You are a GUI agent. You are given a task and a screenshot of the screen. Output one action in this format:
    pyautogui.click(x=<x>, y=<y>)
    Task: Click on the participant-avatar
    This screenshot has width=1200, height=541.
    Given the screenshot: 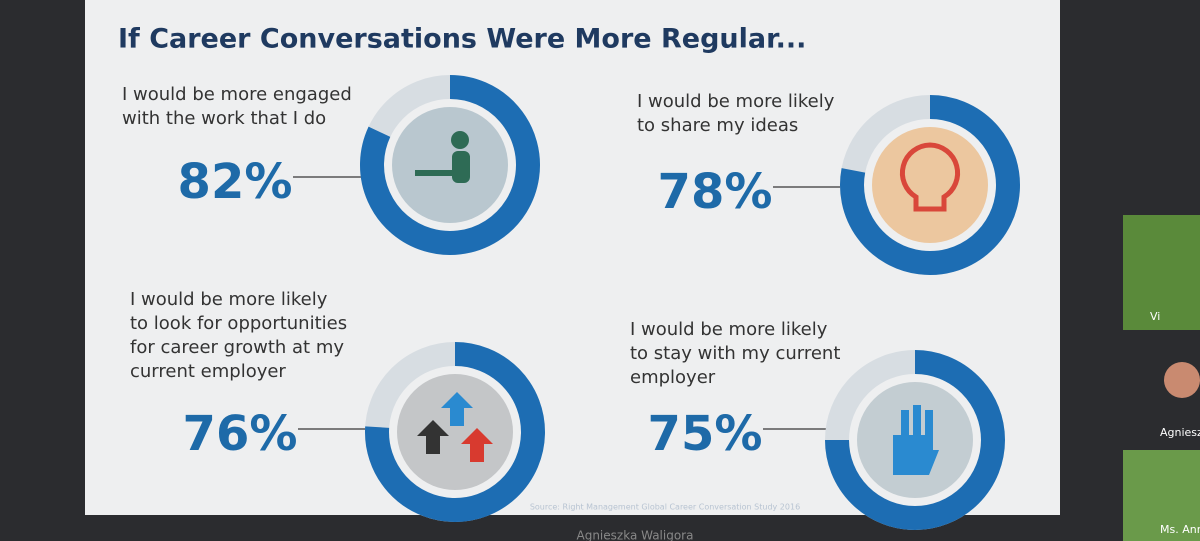 What is the action you would take?
    pyautogui.click(x=1182, y=380)
    